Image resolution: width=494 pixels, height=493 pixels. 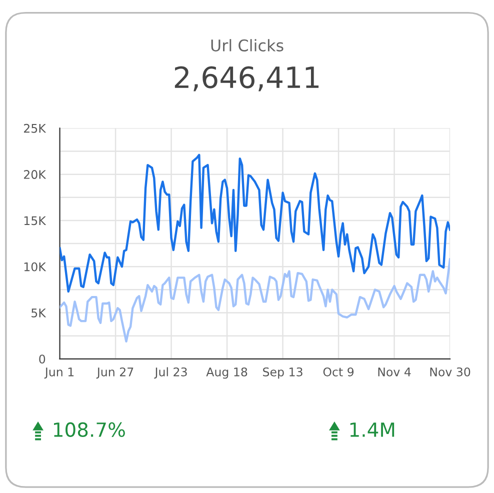 I want to click on x-tick-label: Jun 1, so click(x=59, y=373).